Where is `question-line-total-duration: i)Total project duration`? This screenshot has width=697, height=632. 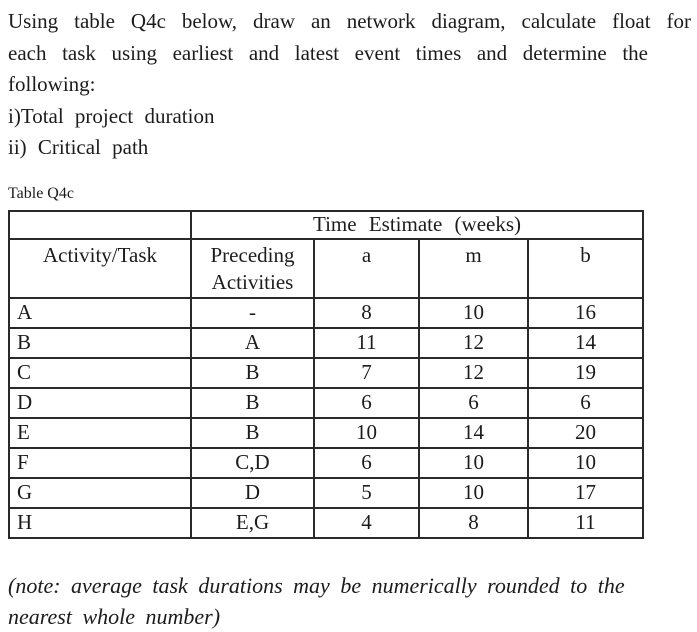 question-line-total-duration: i)Total project duration is located at coordinates (111, 115).